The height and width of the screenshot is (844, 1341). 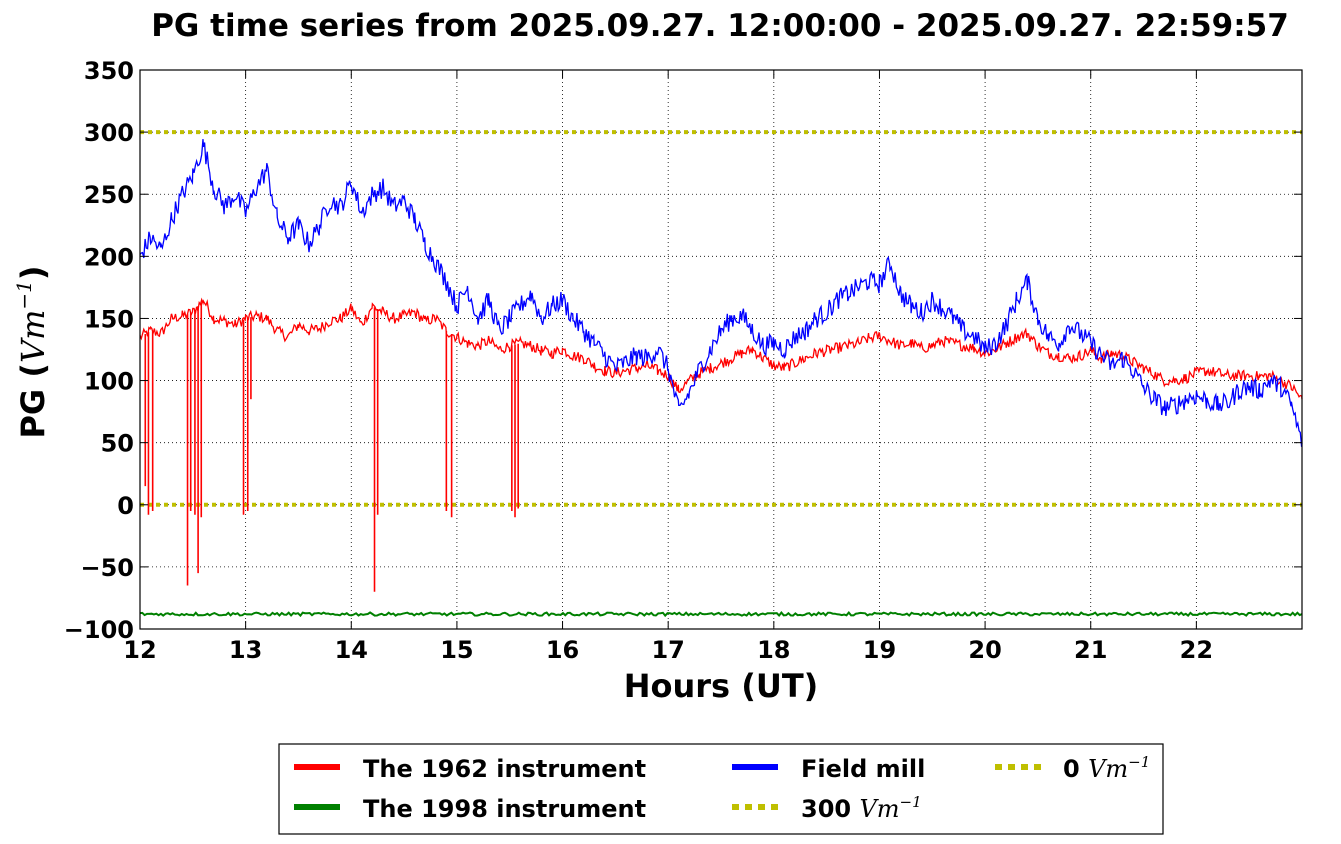 I want to click on y-axis-label-unit: Vm, so click(x=33, y=336).